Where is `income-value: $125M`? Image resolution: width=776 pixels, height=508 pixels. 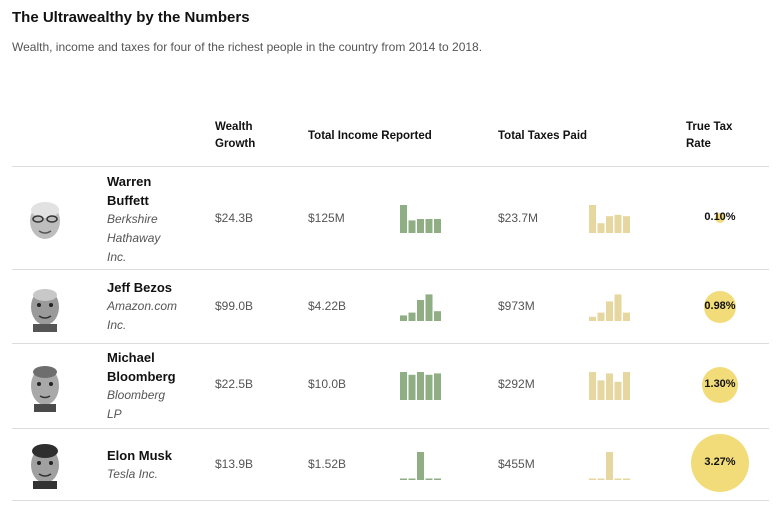 income-value: $125M is located at coordinates (326, 218).